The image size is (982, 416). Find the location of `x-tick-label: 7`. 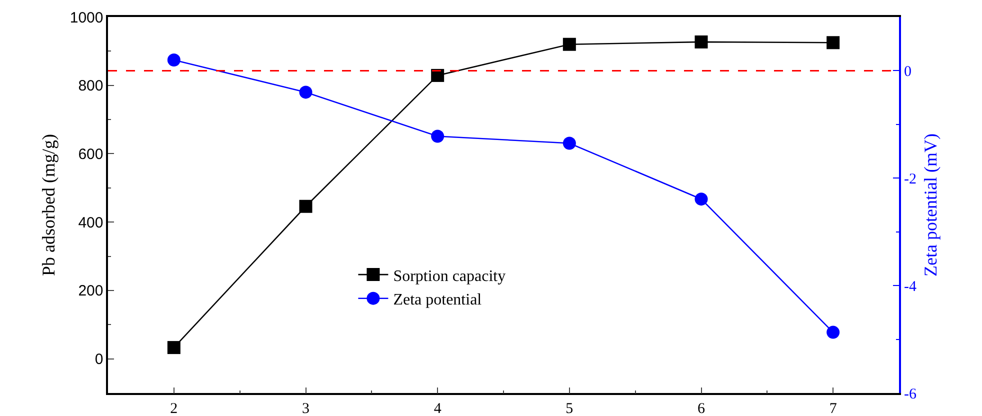

x-tick-label: 7 is located at coordinates (833, 408).